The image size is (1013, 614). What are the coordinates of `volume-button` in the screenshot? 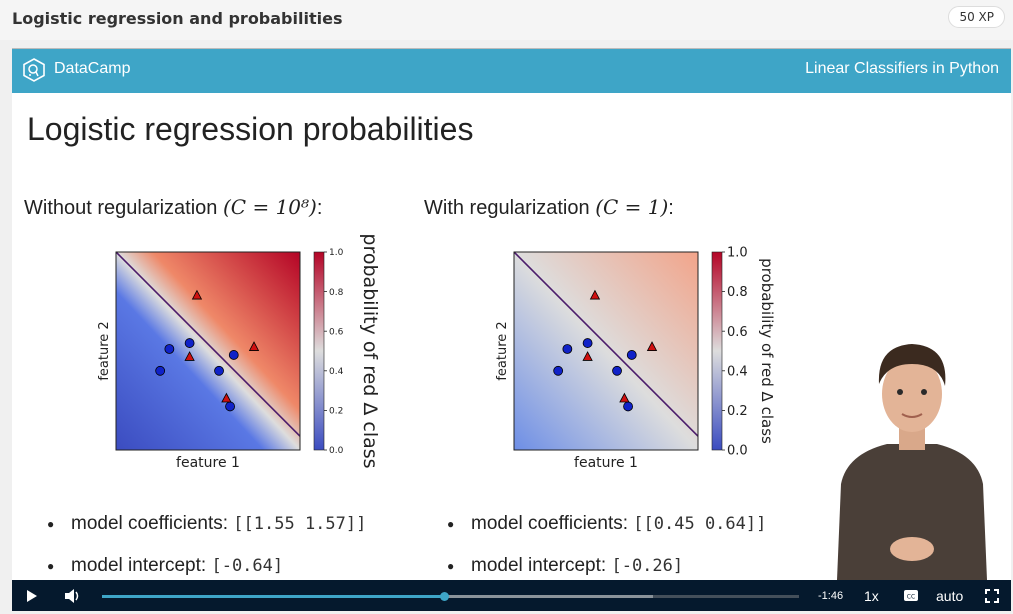 It's located at (72, 595).